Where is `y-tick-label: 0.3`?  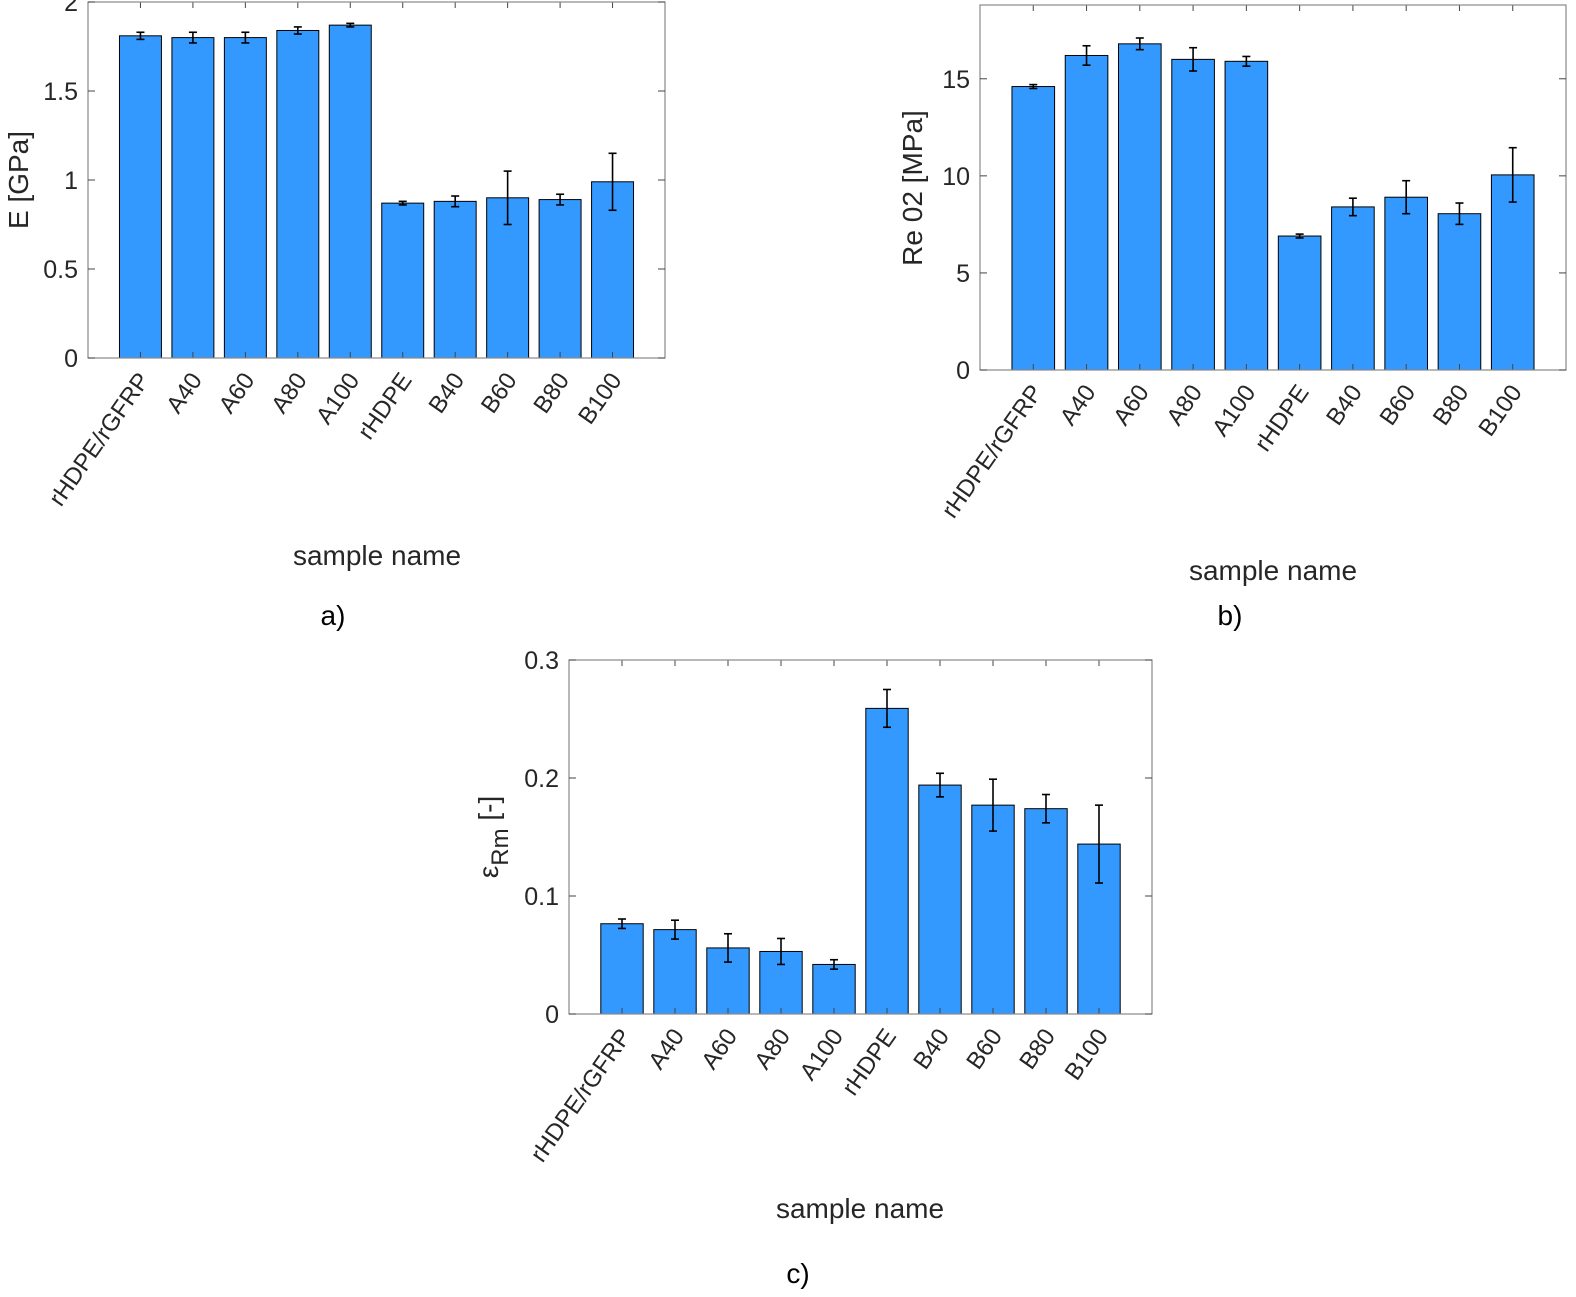 y-tick-label: 0.3 is located at coordinates (541, 661).